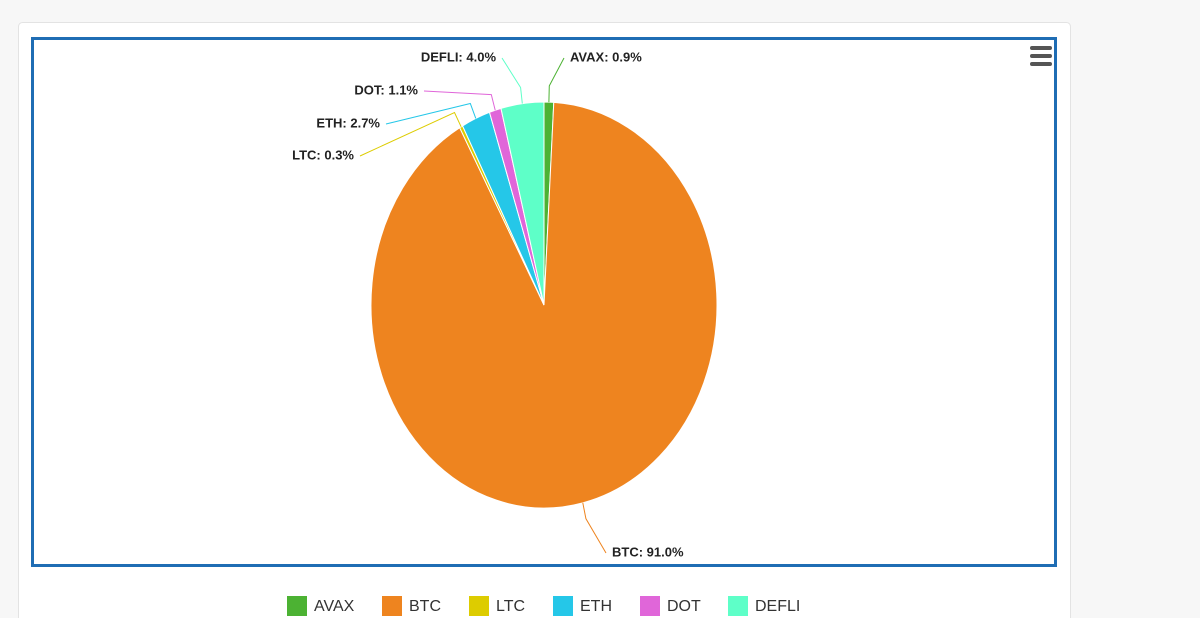  Describe the element at coordinates (510, 606) in the screenshot. I see `legend-label: LTC` at that location.